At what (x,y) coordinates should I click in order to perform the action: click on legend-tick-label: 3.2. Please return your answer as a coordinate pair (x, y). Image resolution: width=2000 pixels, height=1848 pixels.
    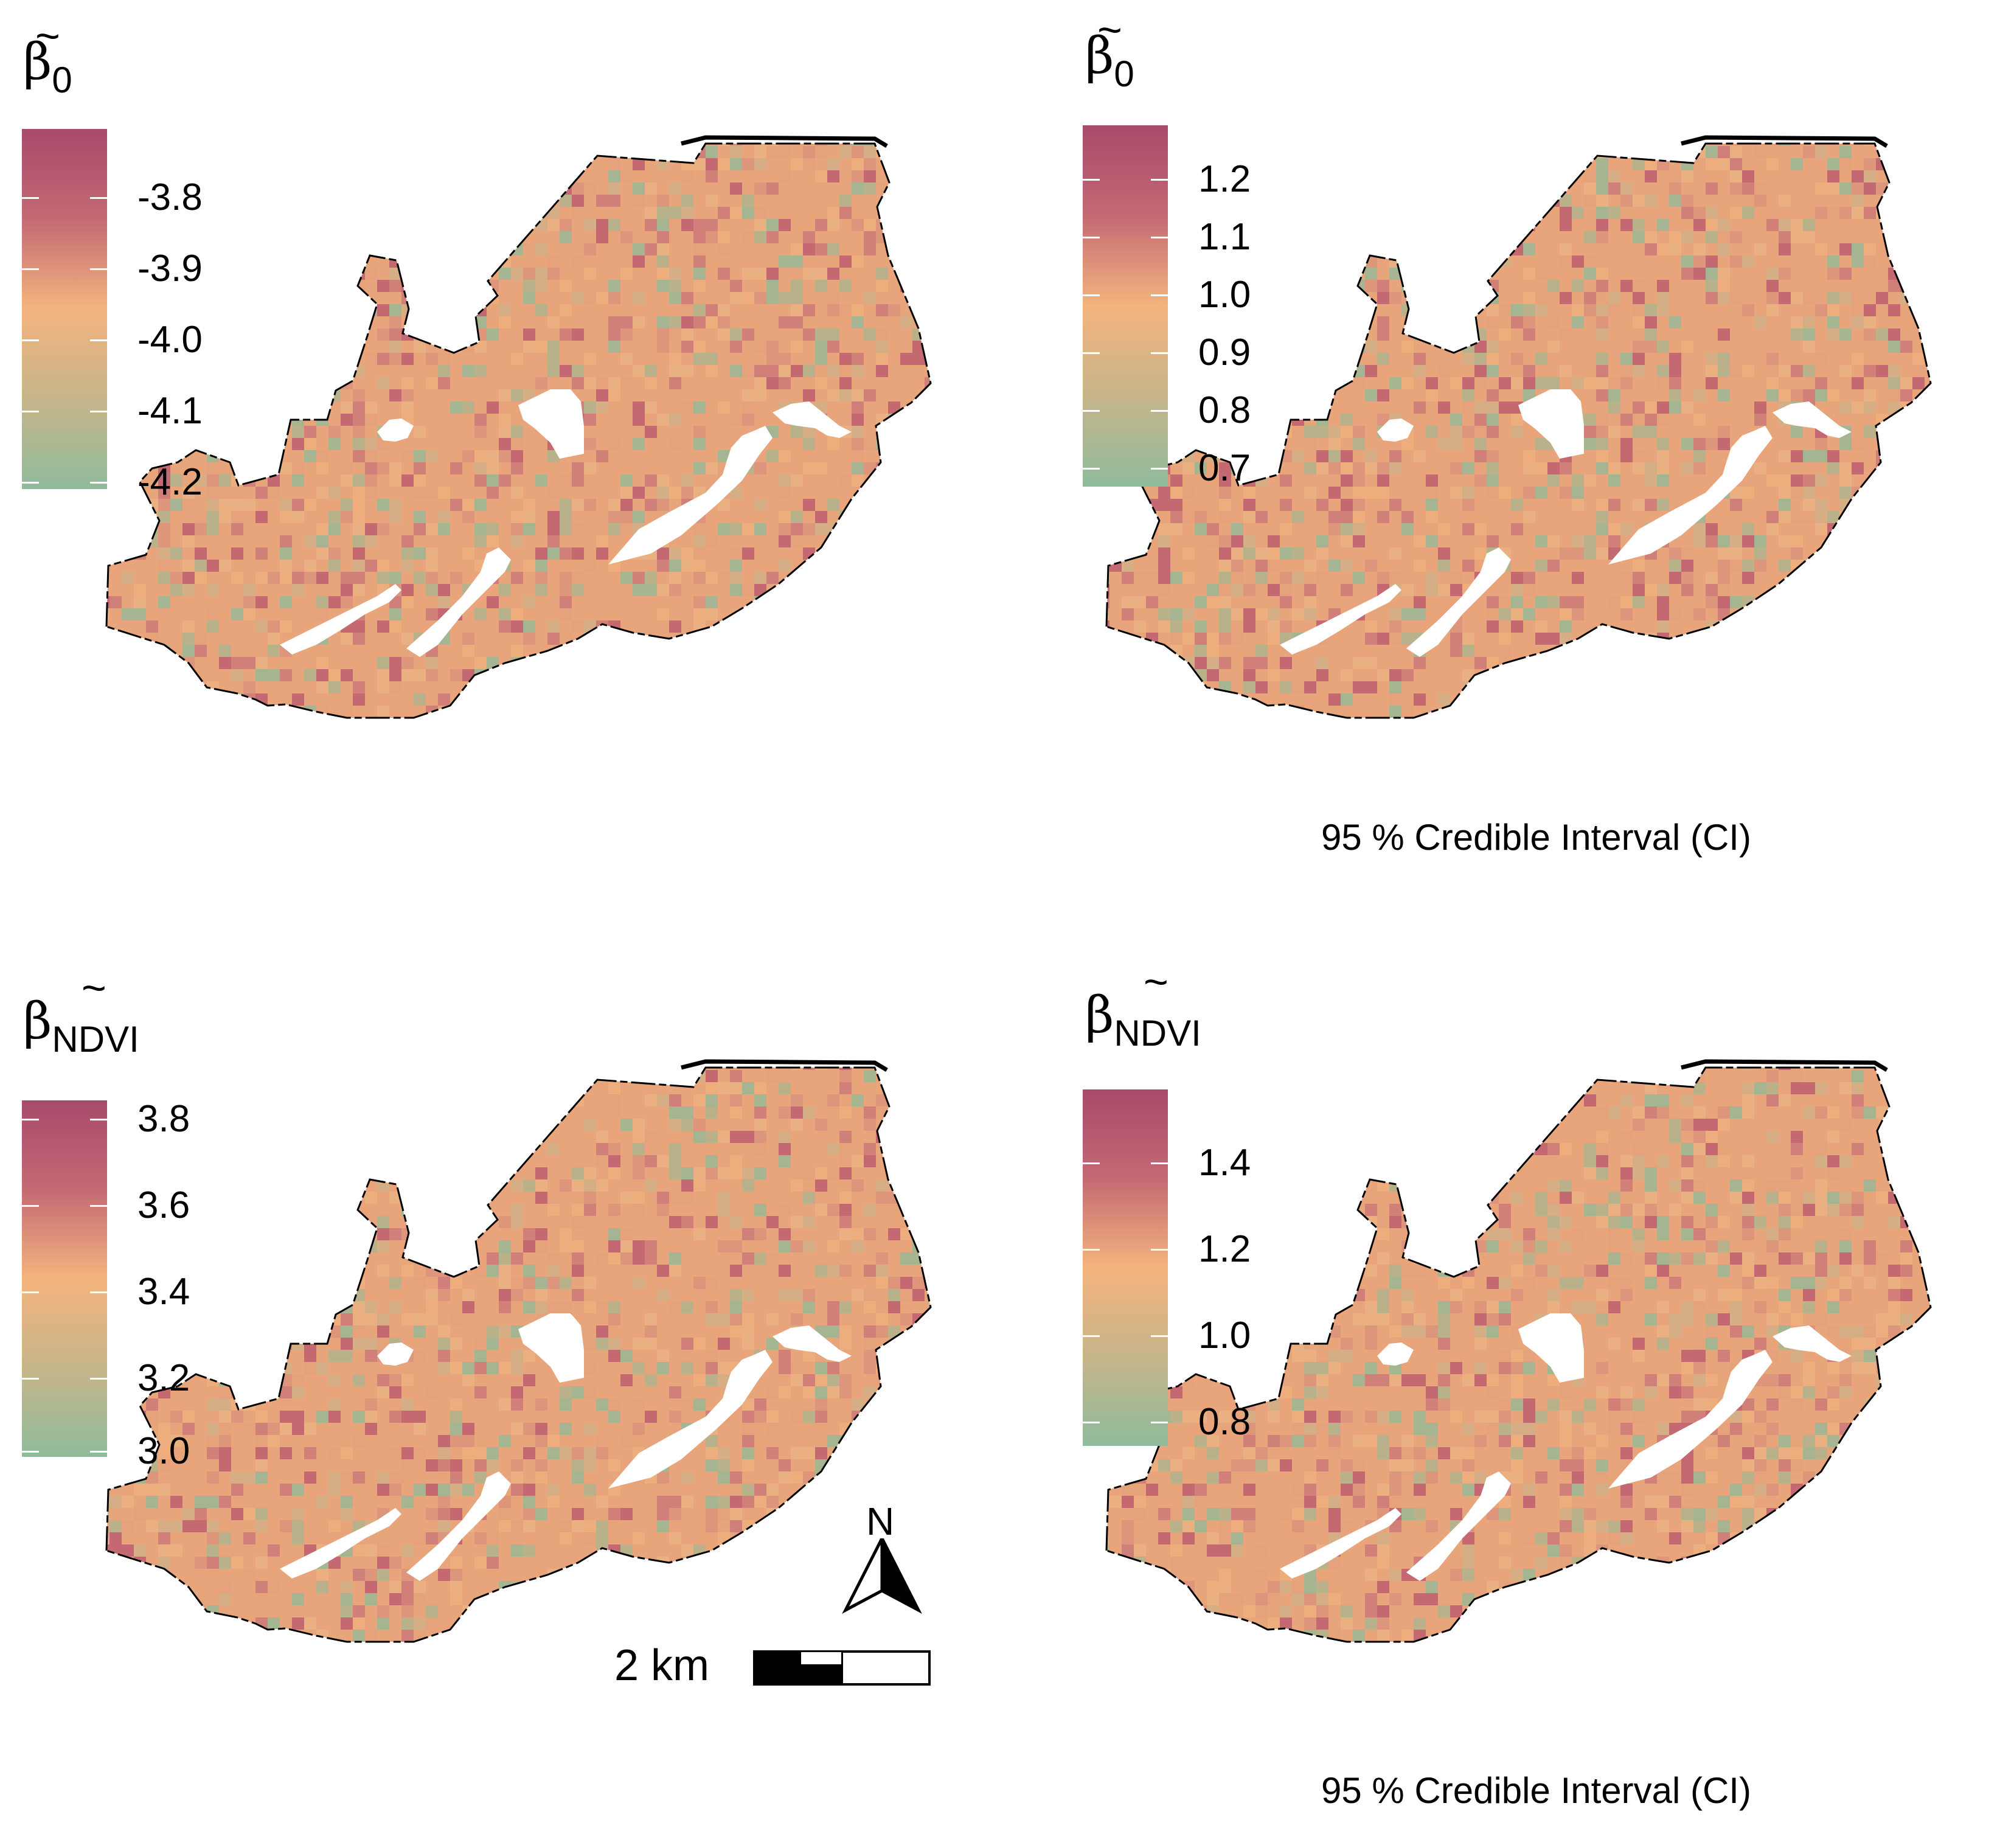
    Looking at the image, I should click on (163, 1378).